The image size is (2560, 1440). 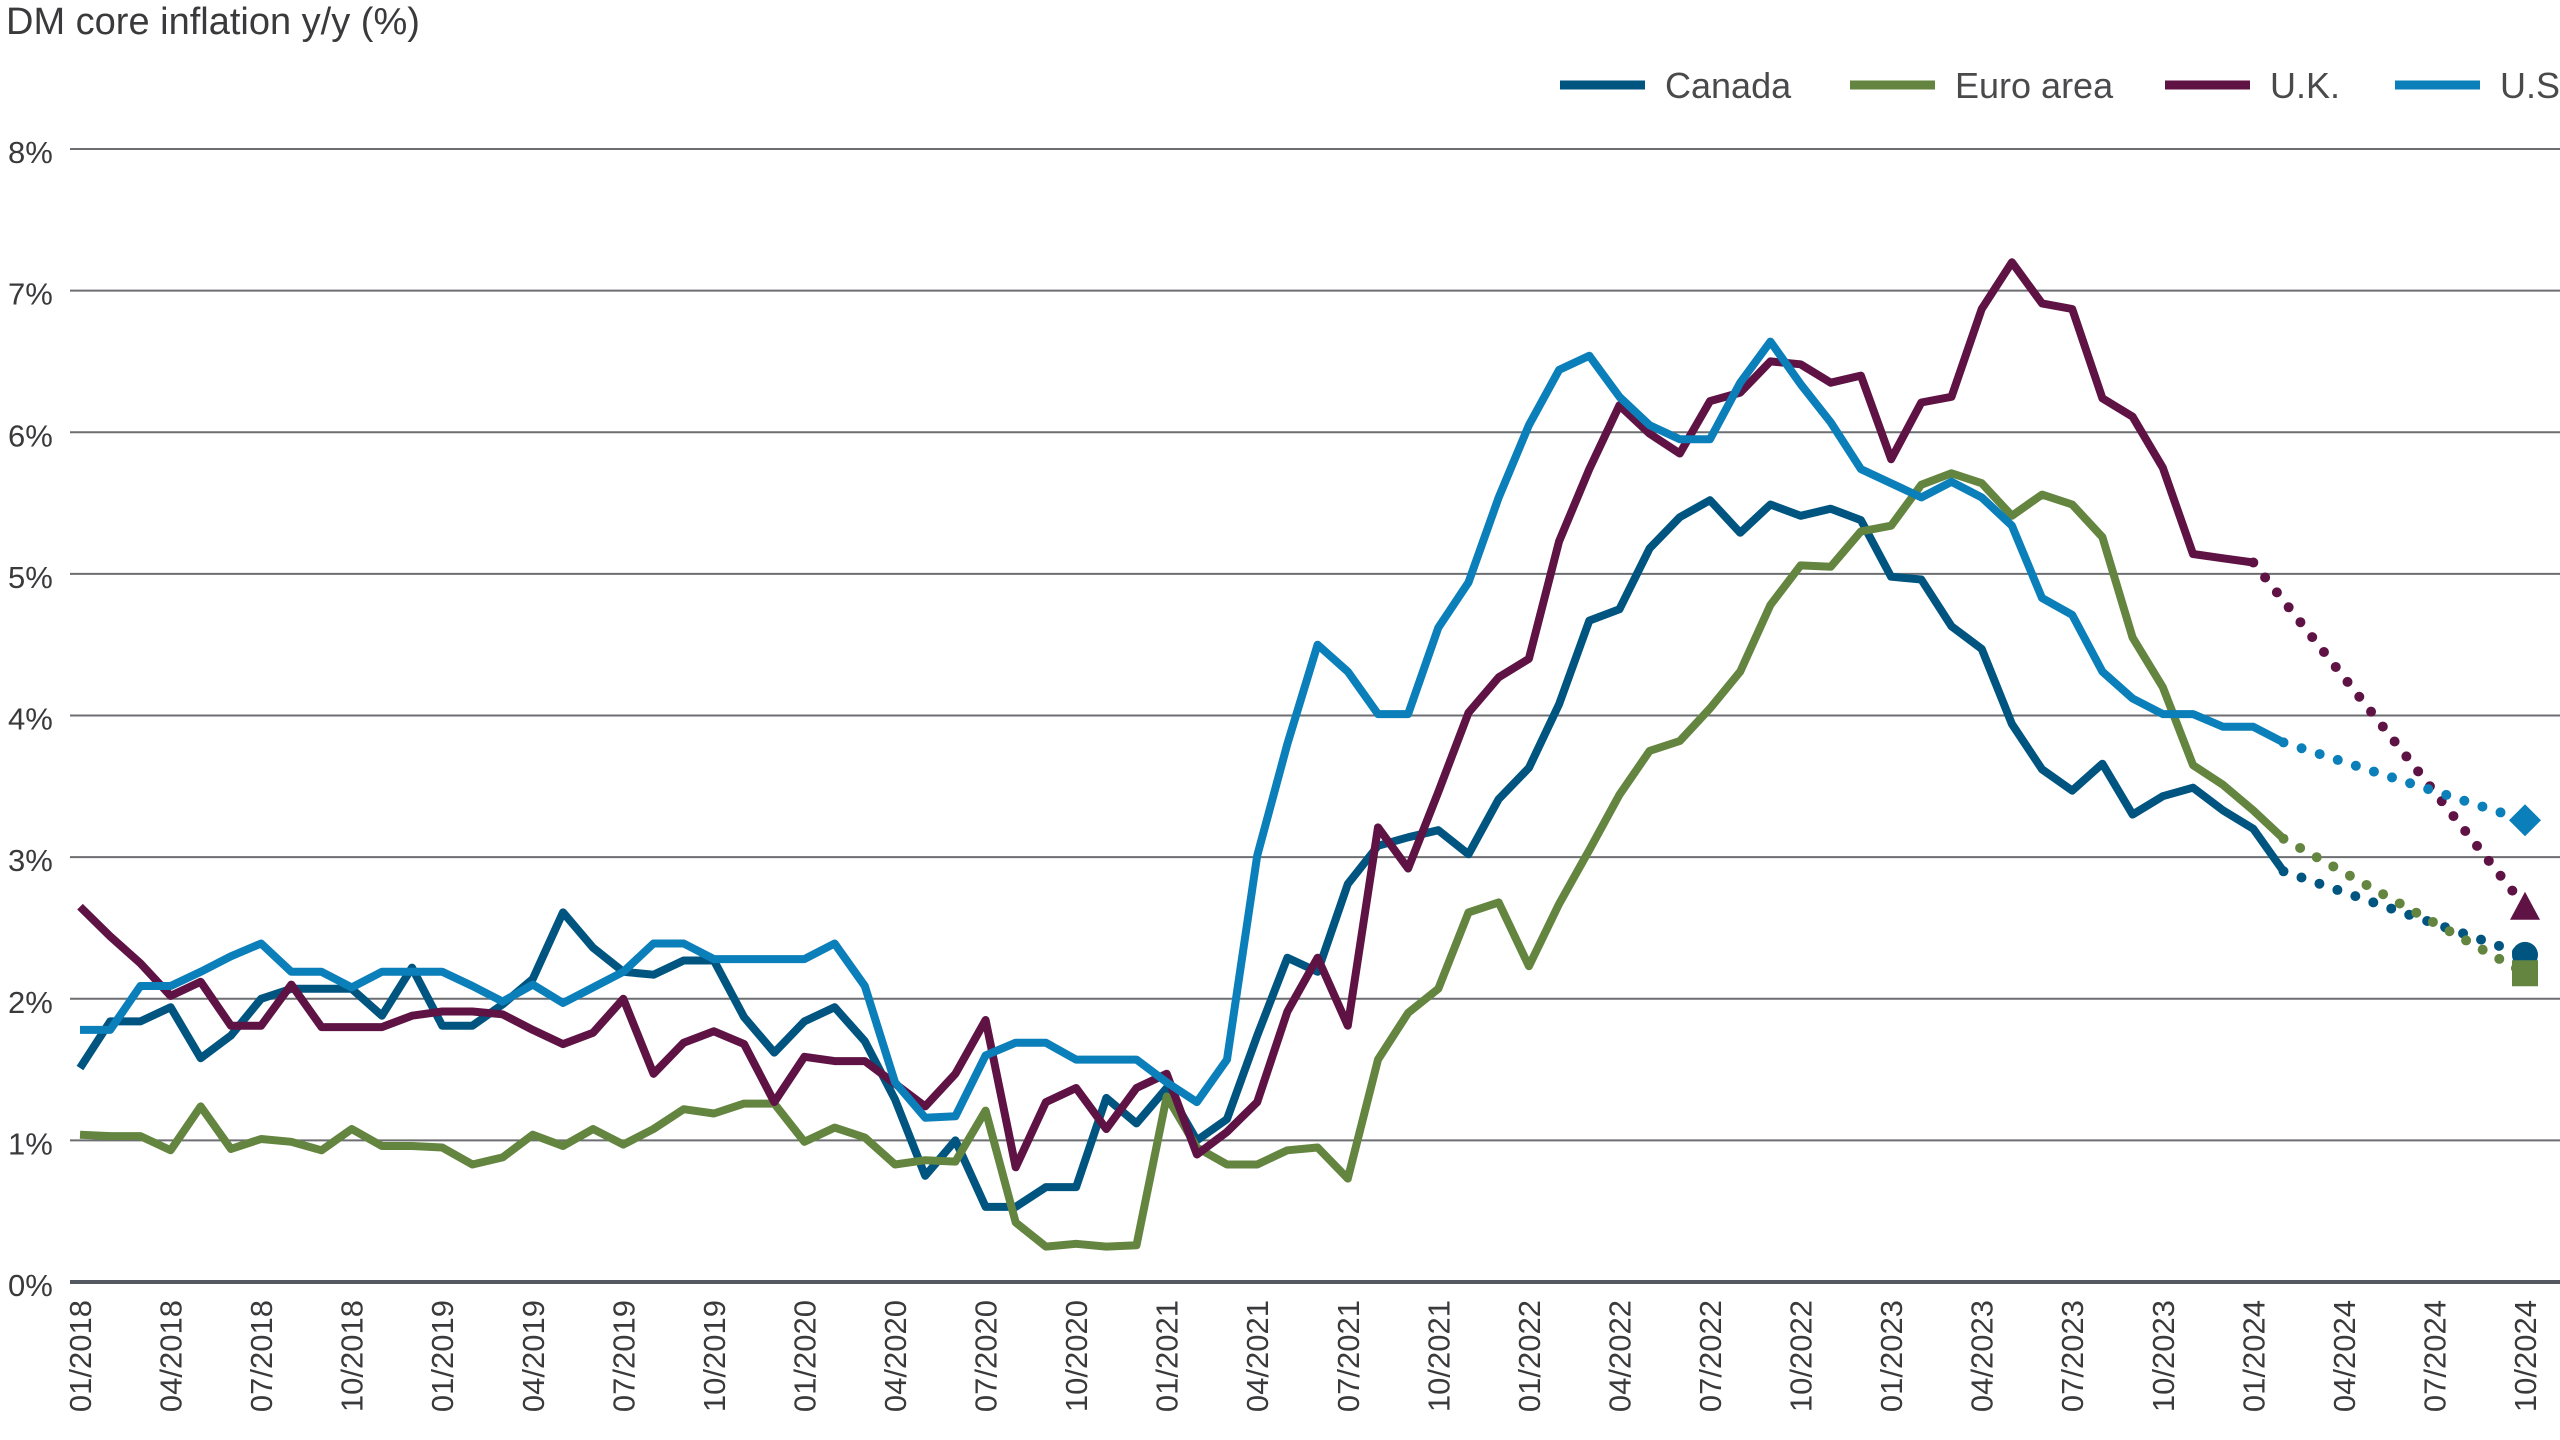 I want to click on forecast-marker-square, so click(x=2525, y=973).